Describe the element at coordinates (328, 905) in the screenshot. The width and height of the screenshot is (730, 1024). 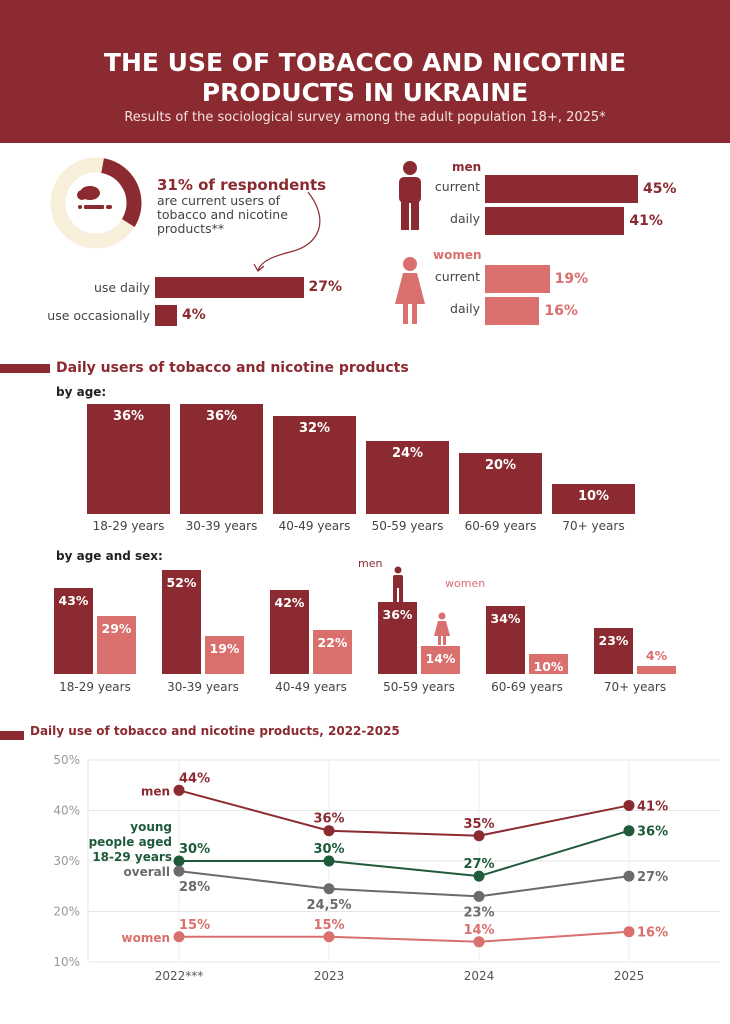
I see `data-label: 24,5%` at that location.